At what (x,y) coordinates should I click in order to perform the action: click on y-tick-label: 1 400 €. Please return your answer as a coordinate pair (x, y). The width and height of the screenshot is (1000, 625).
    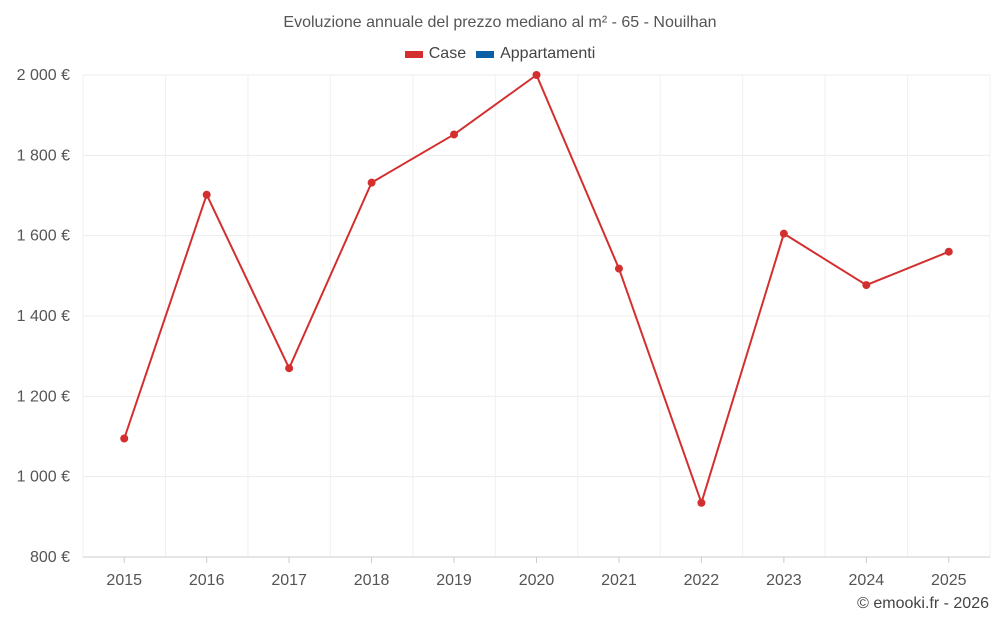
    Looking at the image, I should click on (43, 316).